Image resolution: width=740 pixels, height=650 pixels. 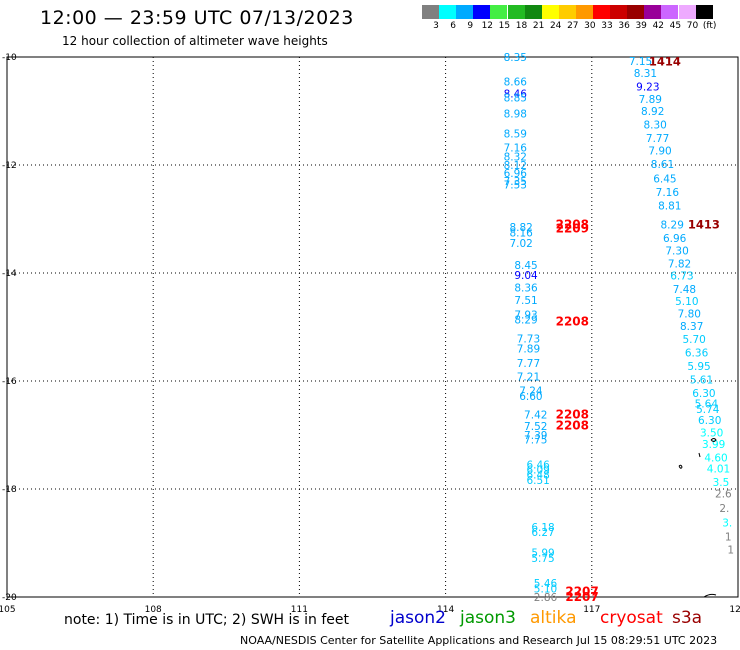 I want to click on colorbar-label: 9, so click(x=470, y=26).